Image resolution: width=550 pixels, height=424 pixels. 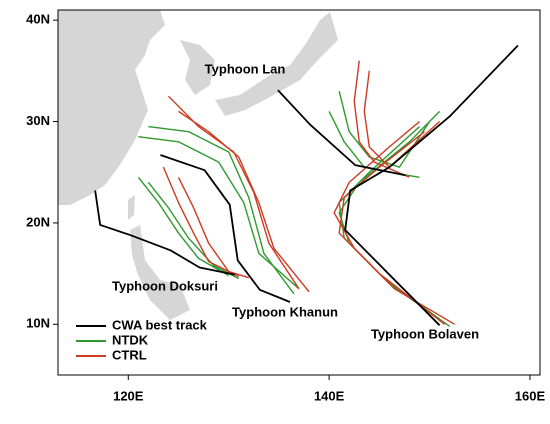 What do you see at coordinates (38, 323) in the screenshot?
I see `y-tick-label: 10N` at bounding box center [38, 323].